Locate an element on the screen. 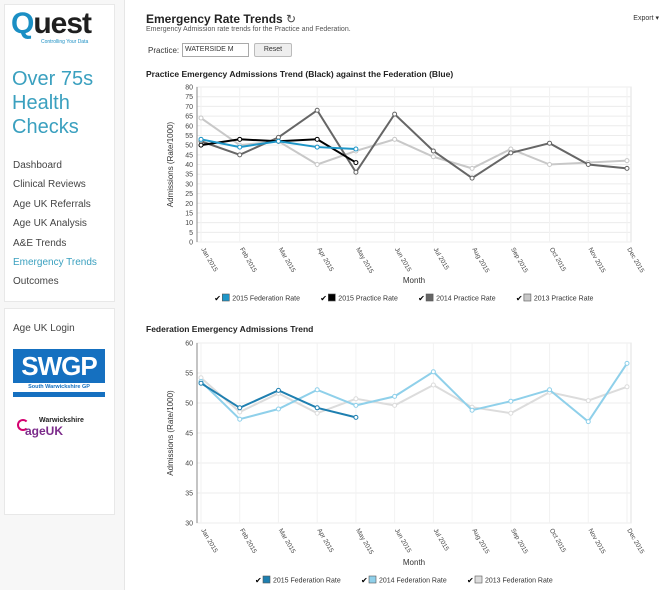 The image size is (667, 590). legend-label: 2014 Federation Rate is located at coordinates (413, 581).